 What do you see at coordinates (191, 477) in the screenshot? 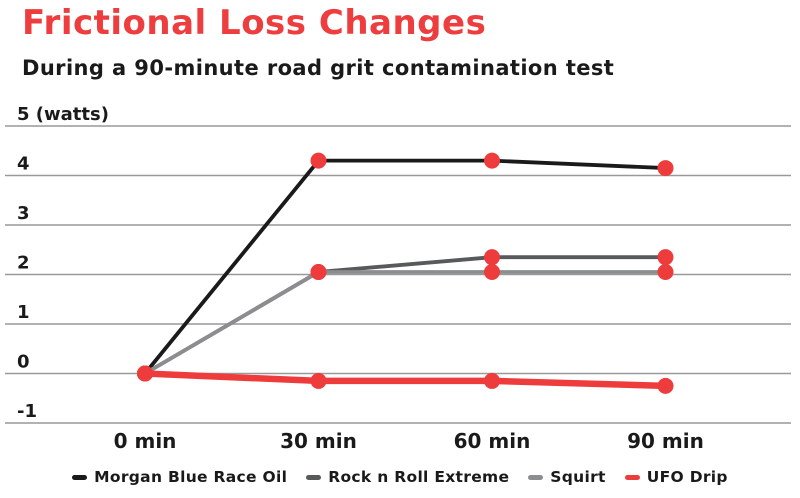
I see `legend-label: Morgan Blue Race Oil` at bounding box center [191, 477].